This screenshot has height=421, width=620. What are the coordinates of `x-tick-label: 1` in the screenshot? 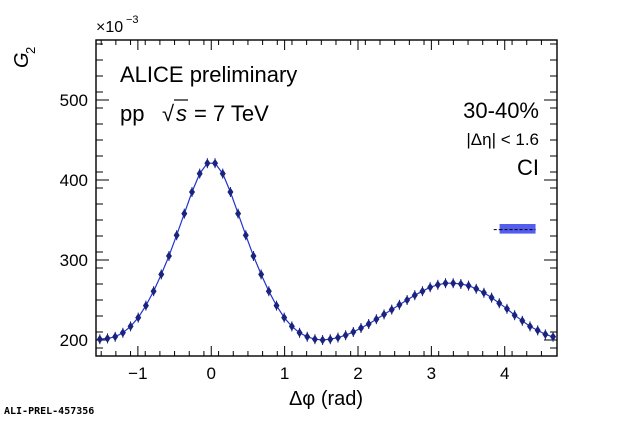 It's located at (284, 373).